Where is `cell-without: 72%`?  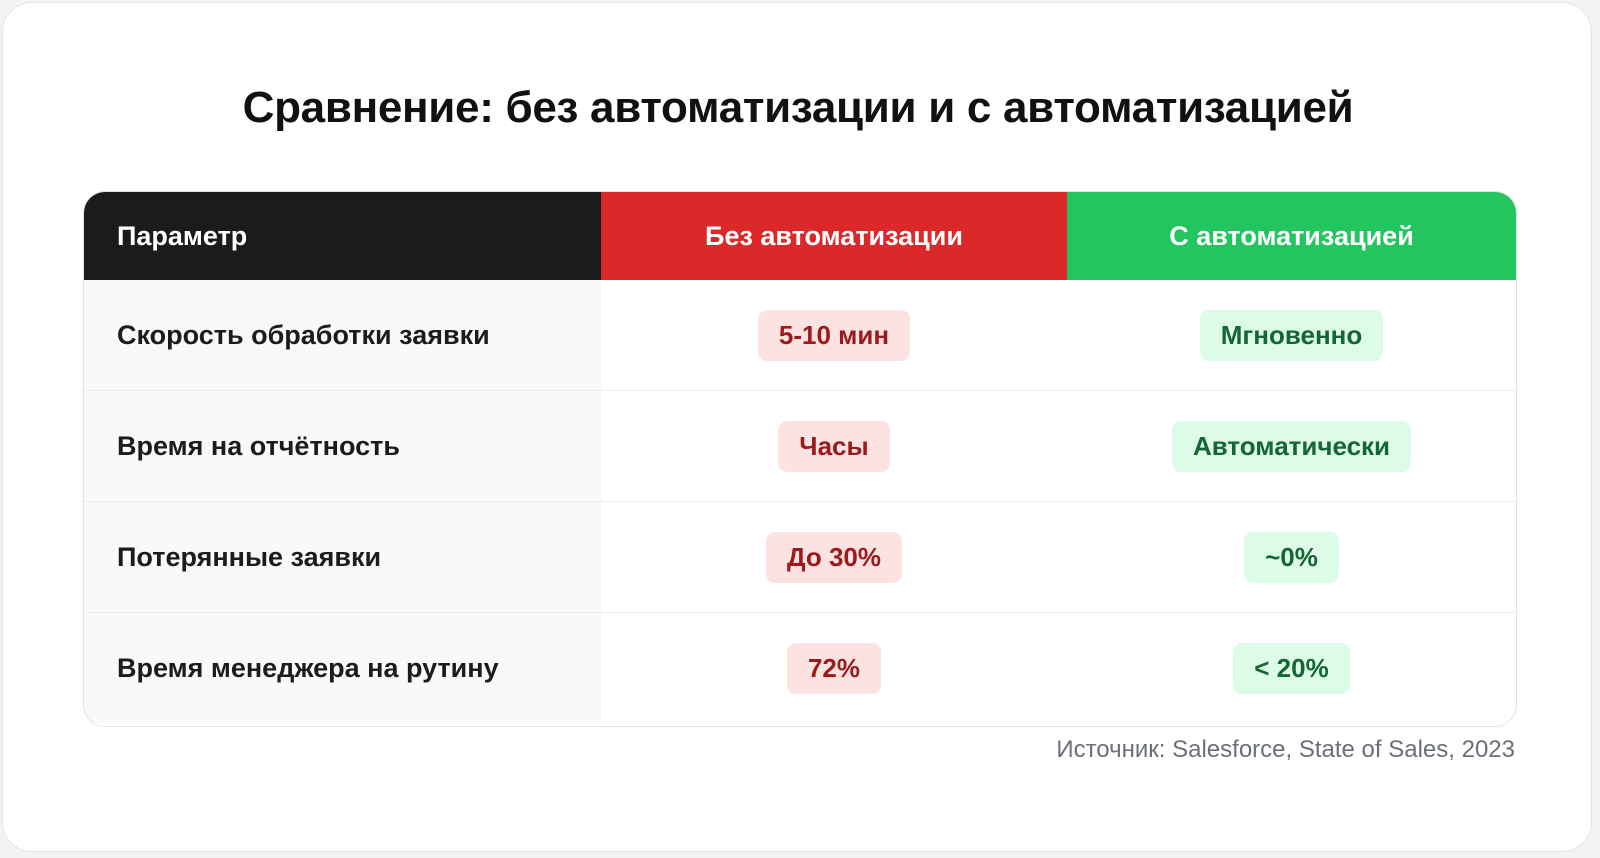 cell-without: 72% is located at coordinates (834, 668).